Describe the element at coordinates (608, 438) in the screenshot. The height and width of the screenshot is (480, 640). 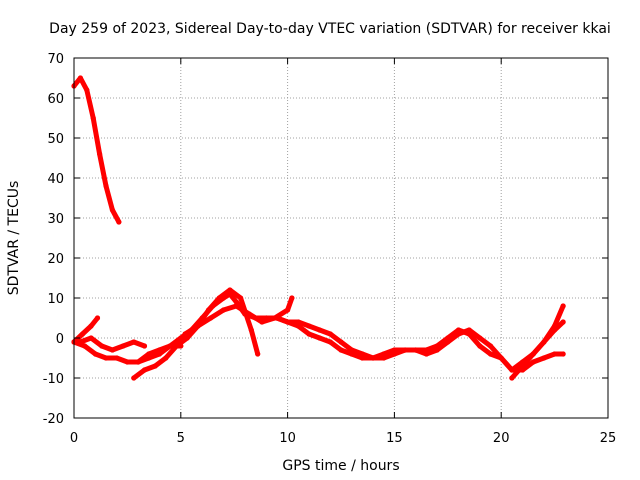
I see `x-tick-label: 25` at that location.